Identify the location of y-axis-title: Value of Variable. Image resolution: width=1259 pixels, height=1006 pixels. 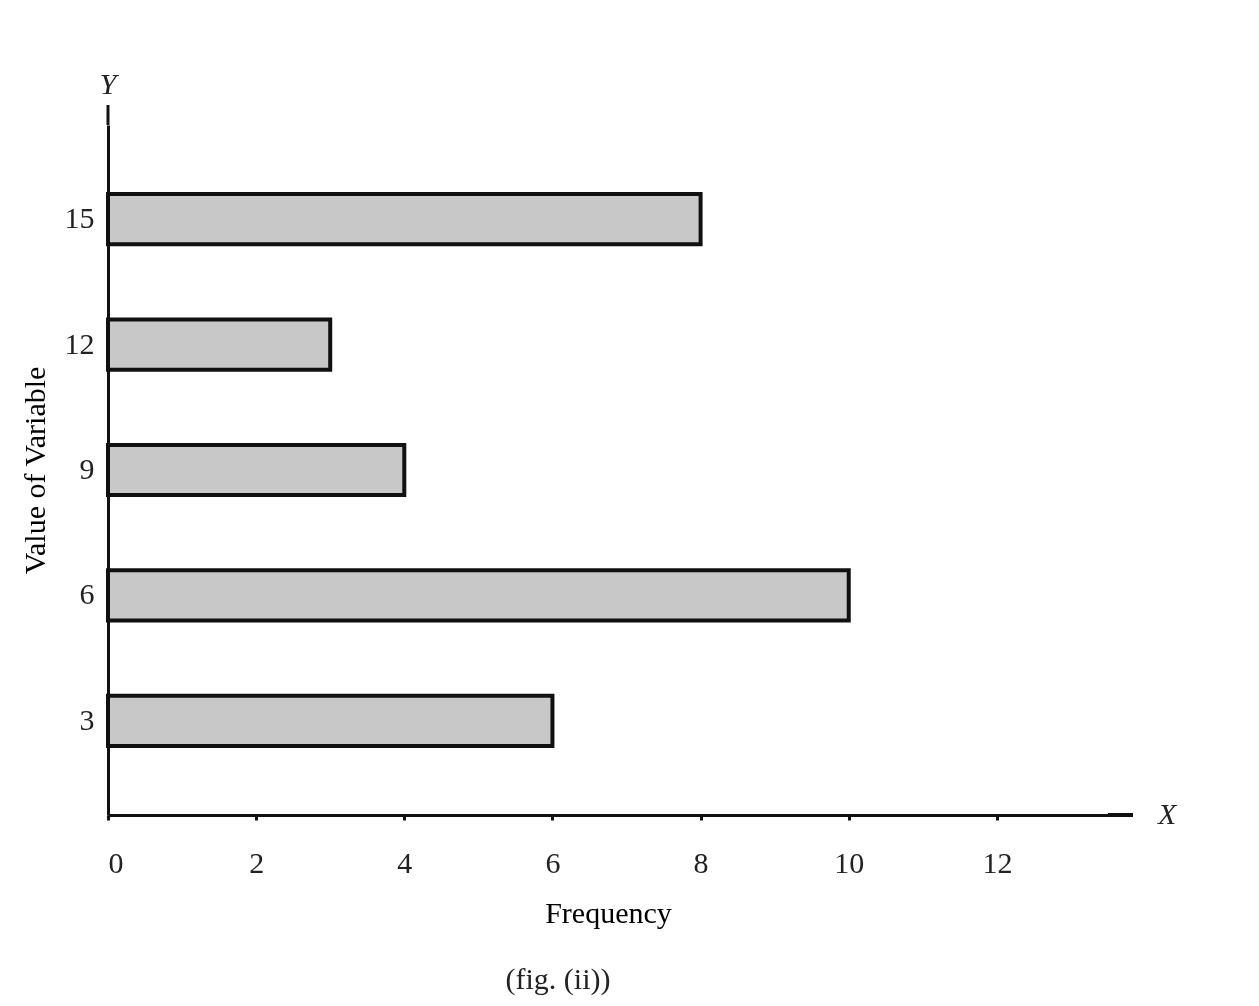
(34, 470).